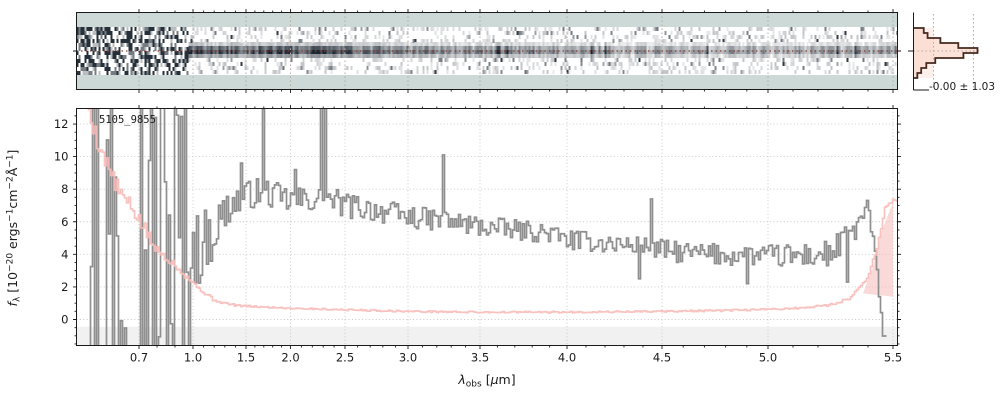 Image resolution: width=1000 pixels, height=400 pixels. What do you see at coordinates (768, 358) in the screenshot?
I see `x-tick-label: 5.0` at bounding box center [768, 358].